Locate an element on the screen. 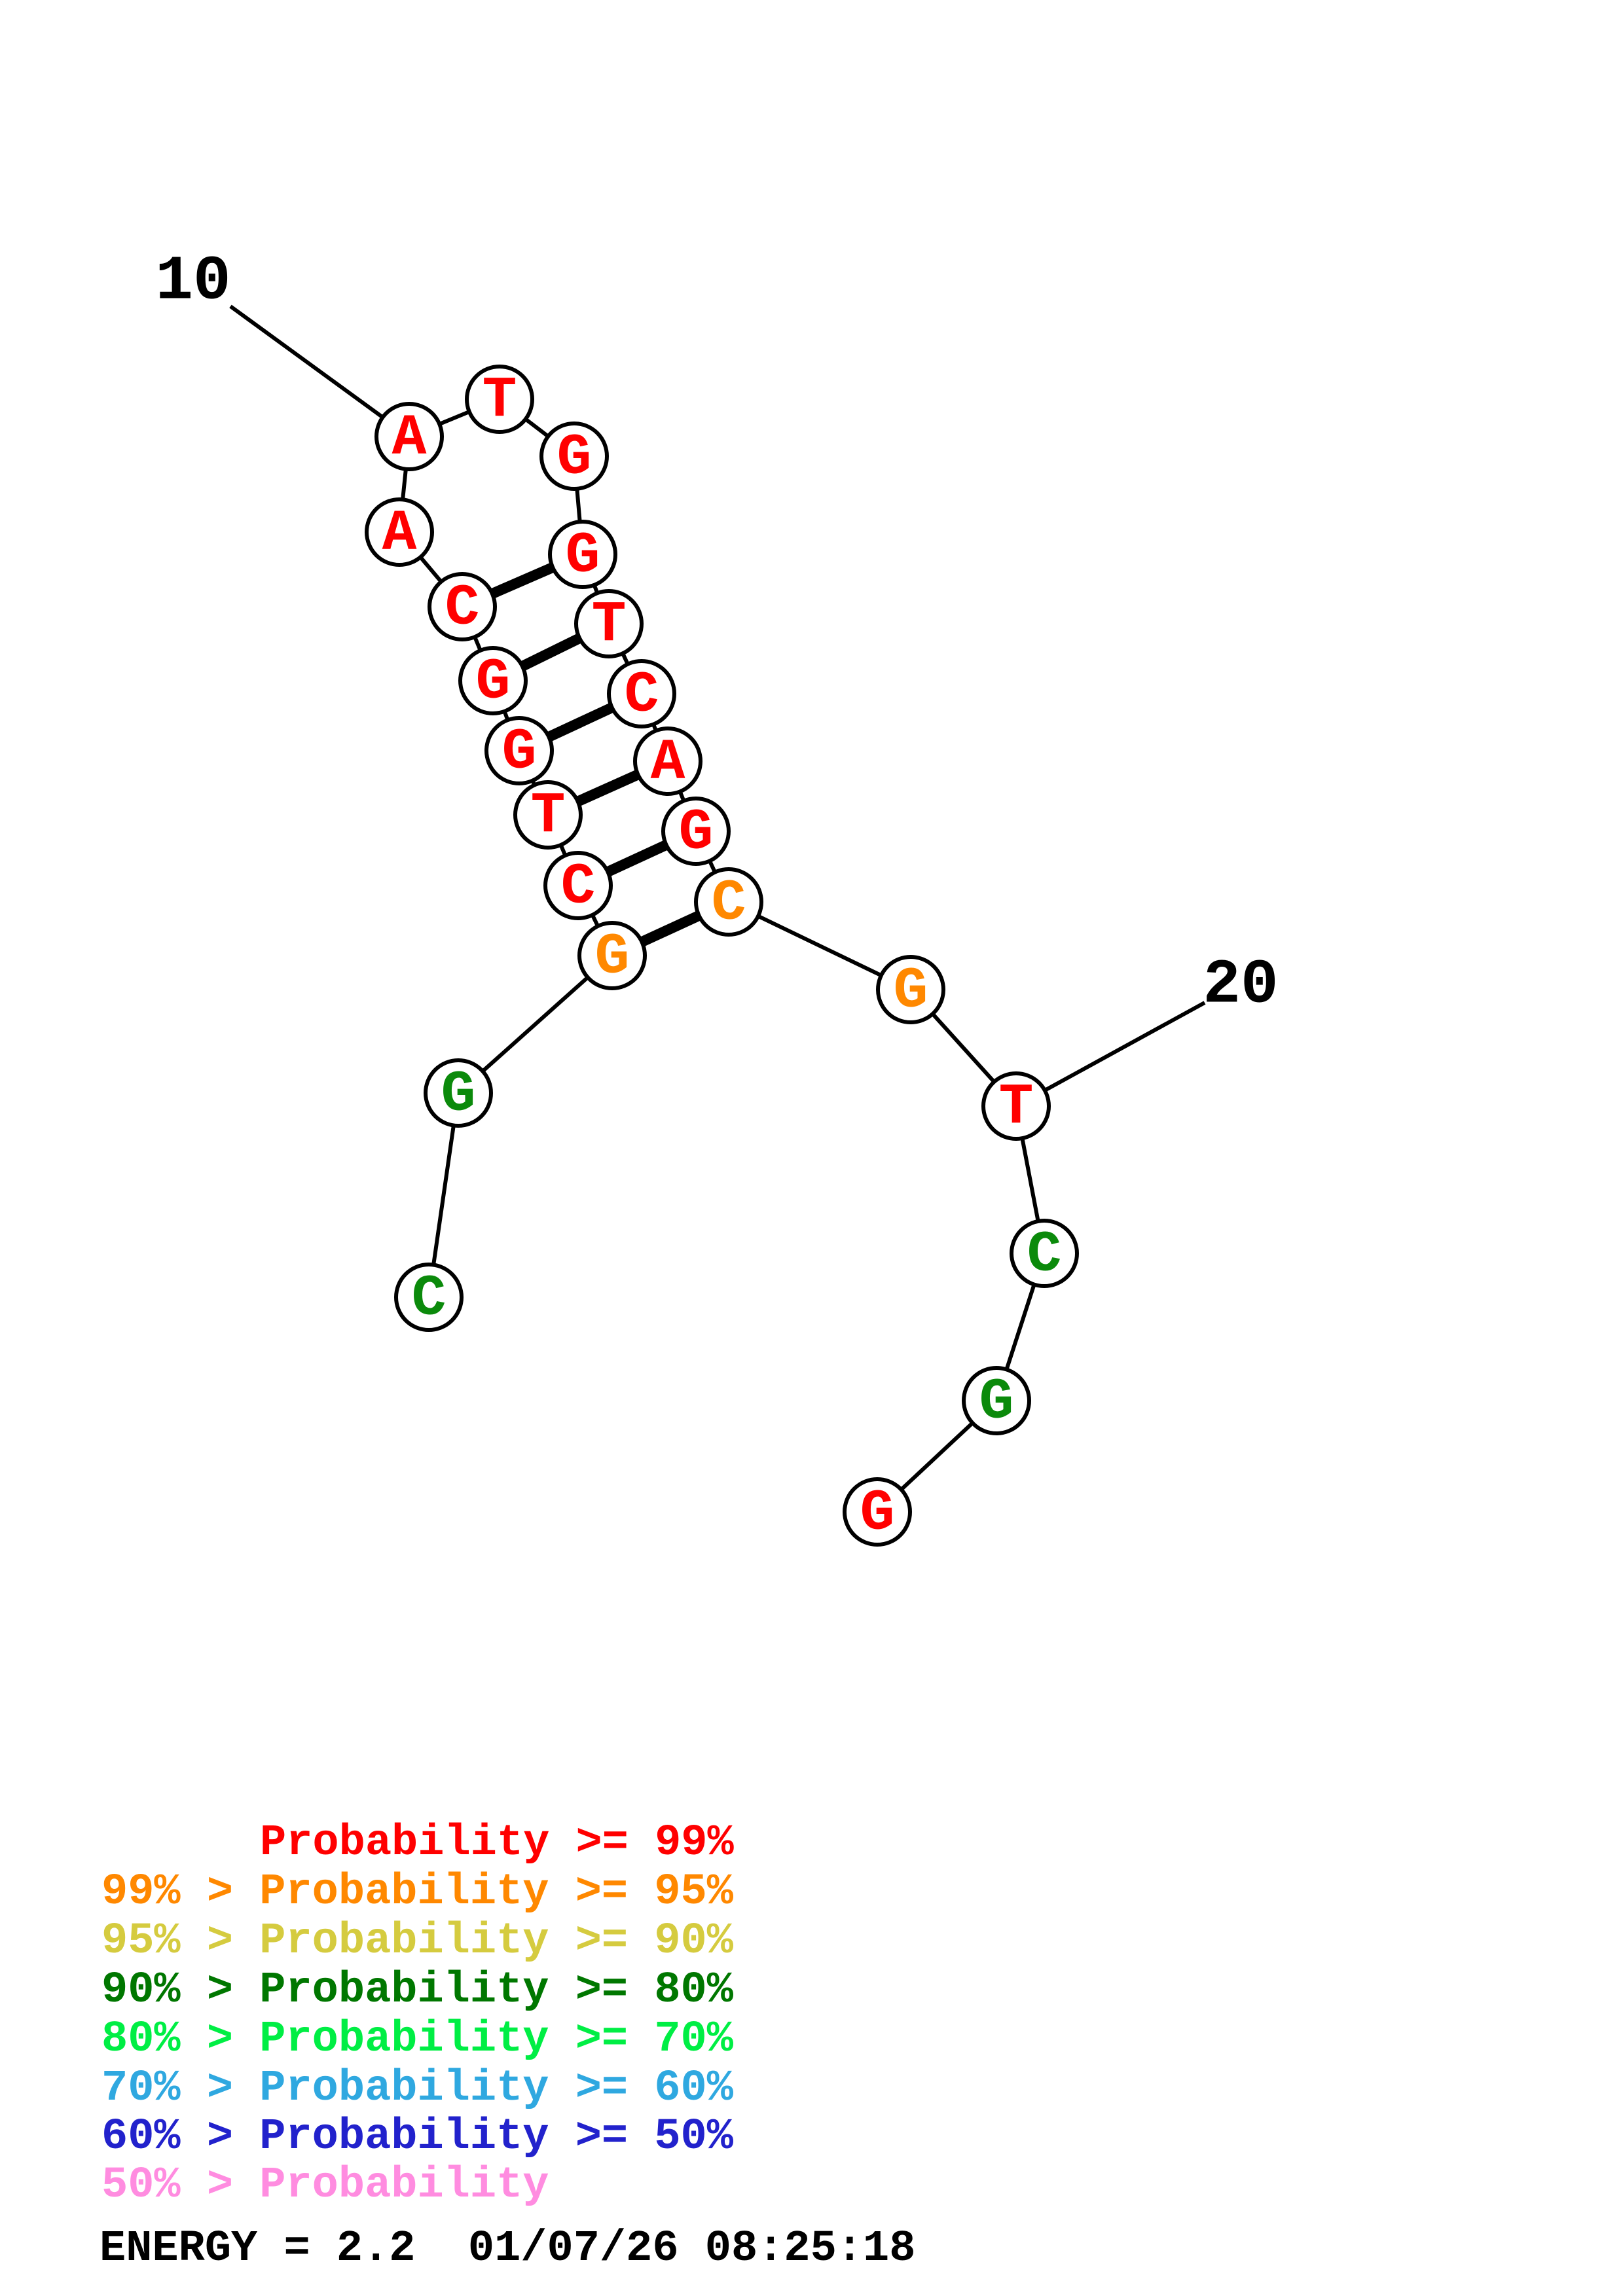 This screenshot has height=2296, width=1623. energy-timestamp-line: ENERGY = 2.2 01/07/26 08:25:18 is located at coordinates (507, 2249).